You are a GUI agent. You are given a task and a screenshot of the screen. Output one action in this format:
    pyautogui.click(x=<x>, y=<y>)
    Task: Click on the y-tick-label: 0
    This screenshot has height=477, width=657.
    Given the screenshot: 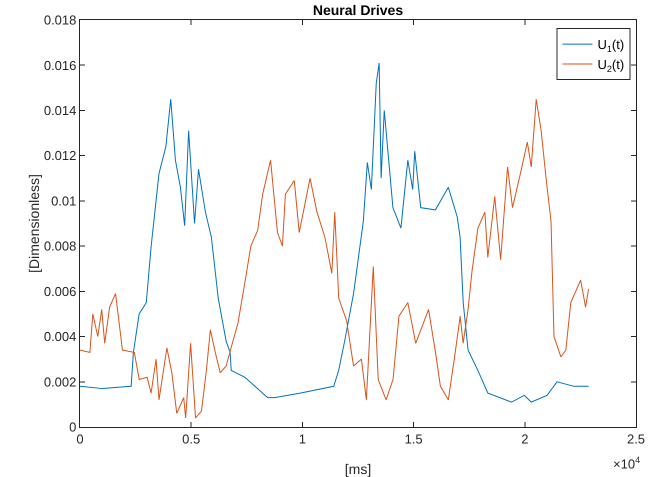 What is the action you would take?
    pyautogui.click(x=72, y=427)
    